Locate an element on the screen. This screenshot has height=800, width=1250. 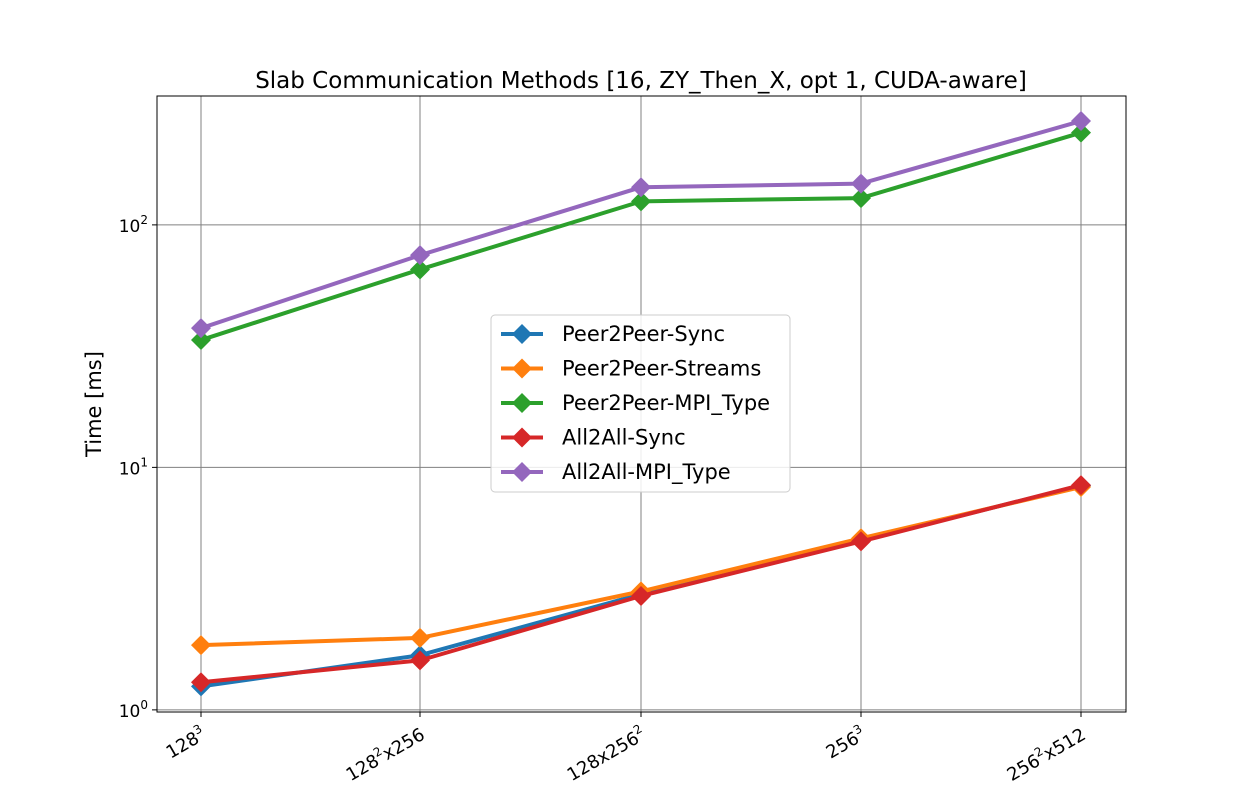
legend-item: Peer2Peer-MPI_Type is located at coordinates (635, 403).